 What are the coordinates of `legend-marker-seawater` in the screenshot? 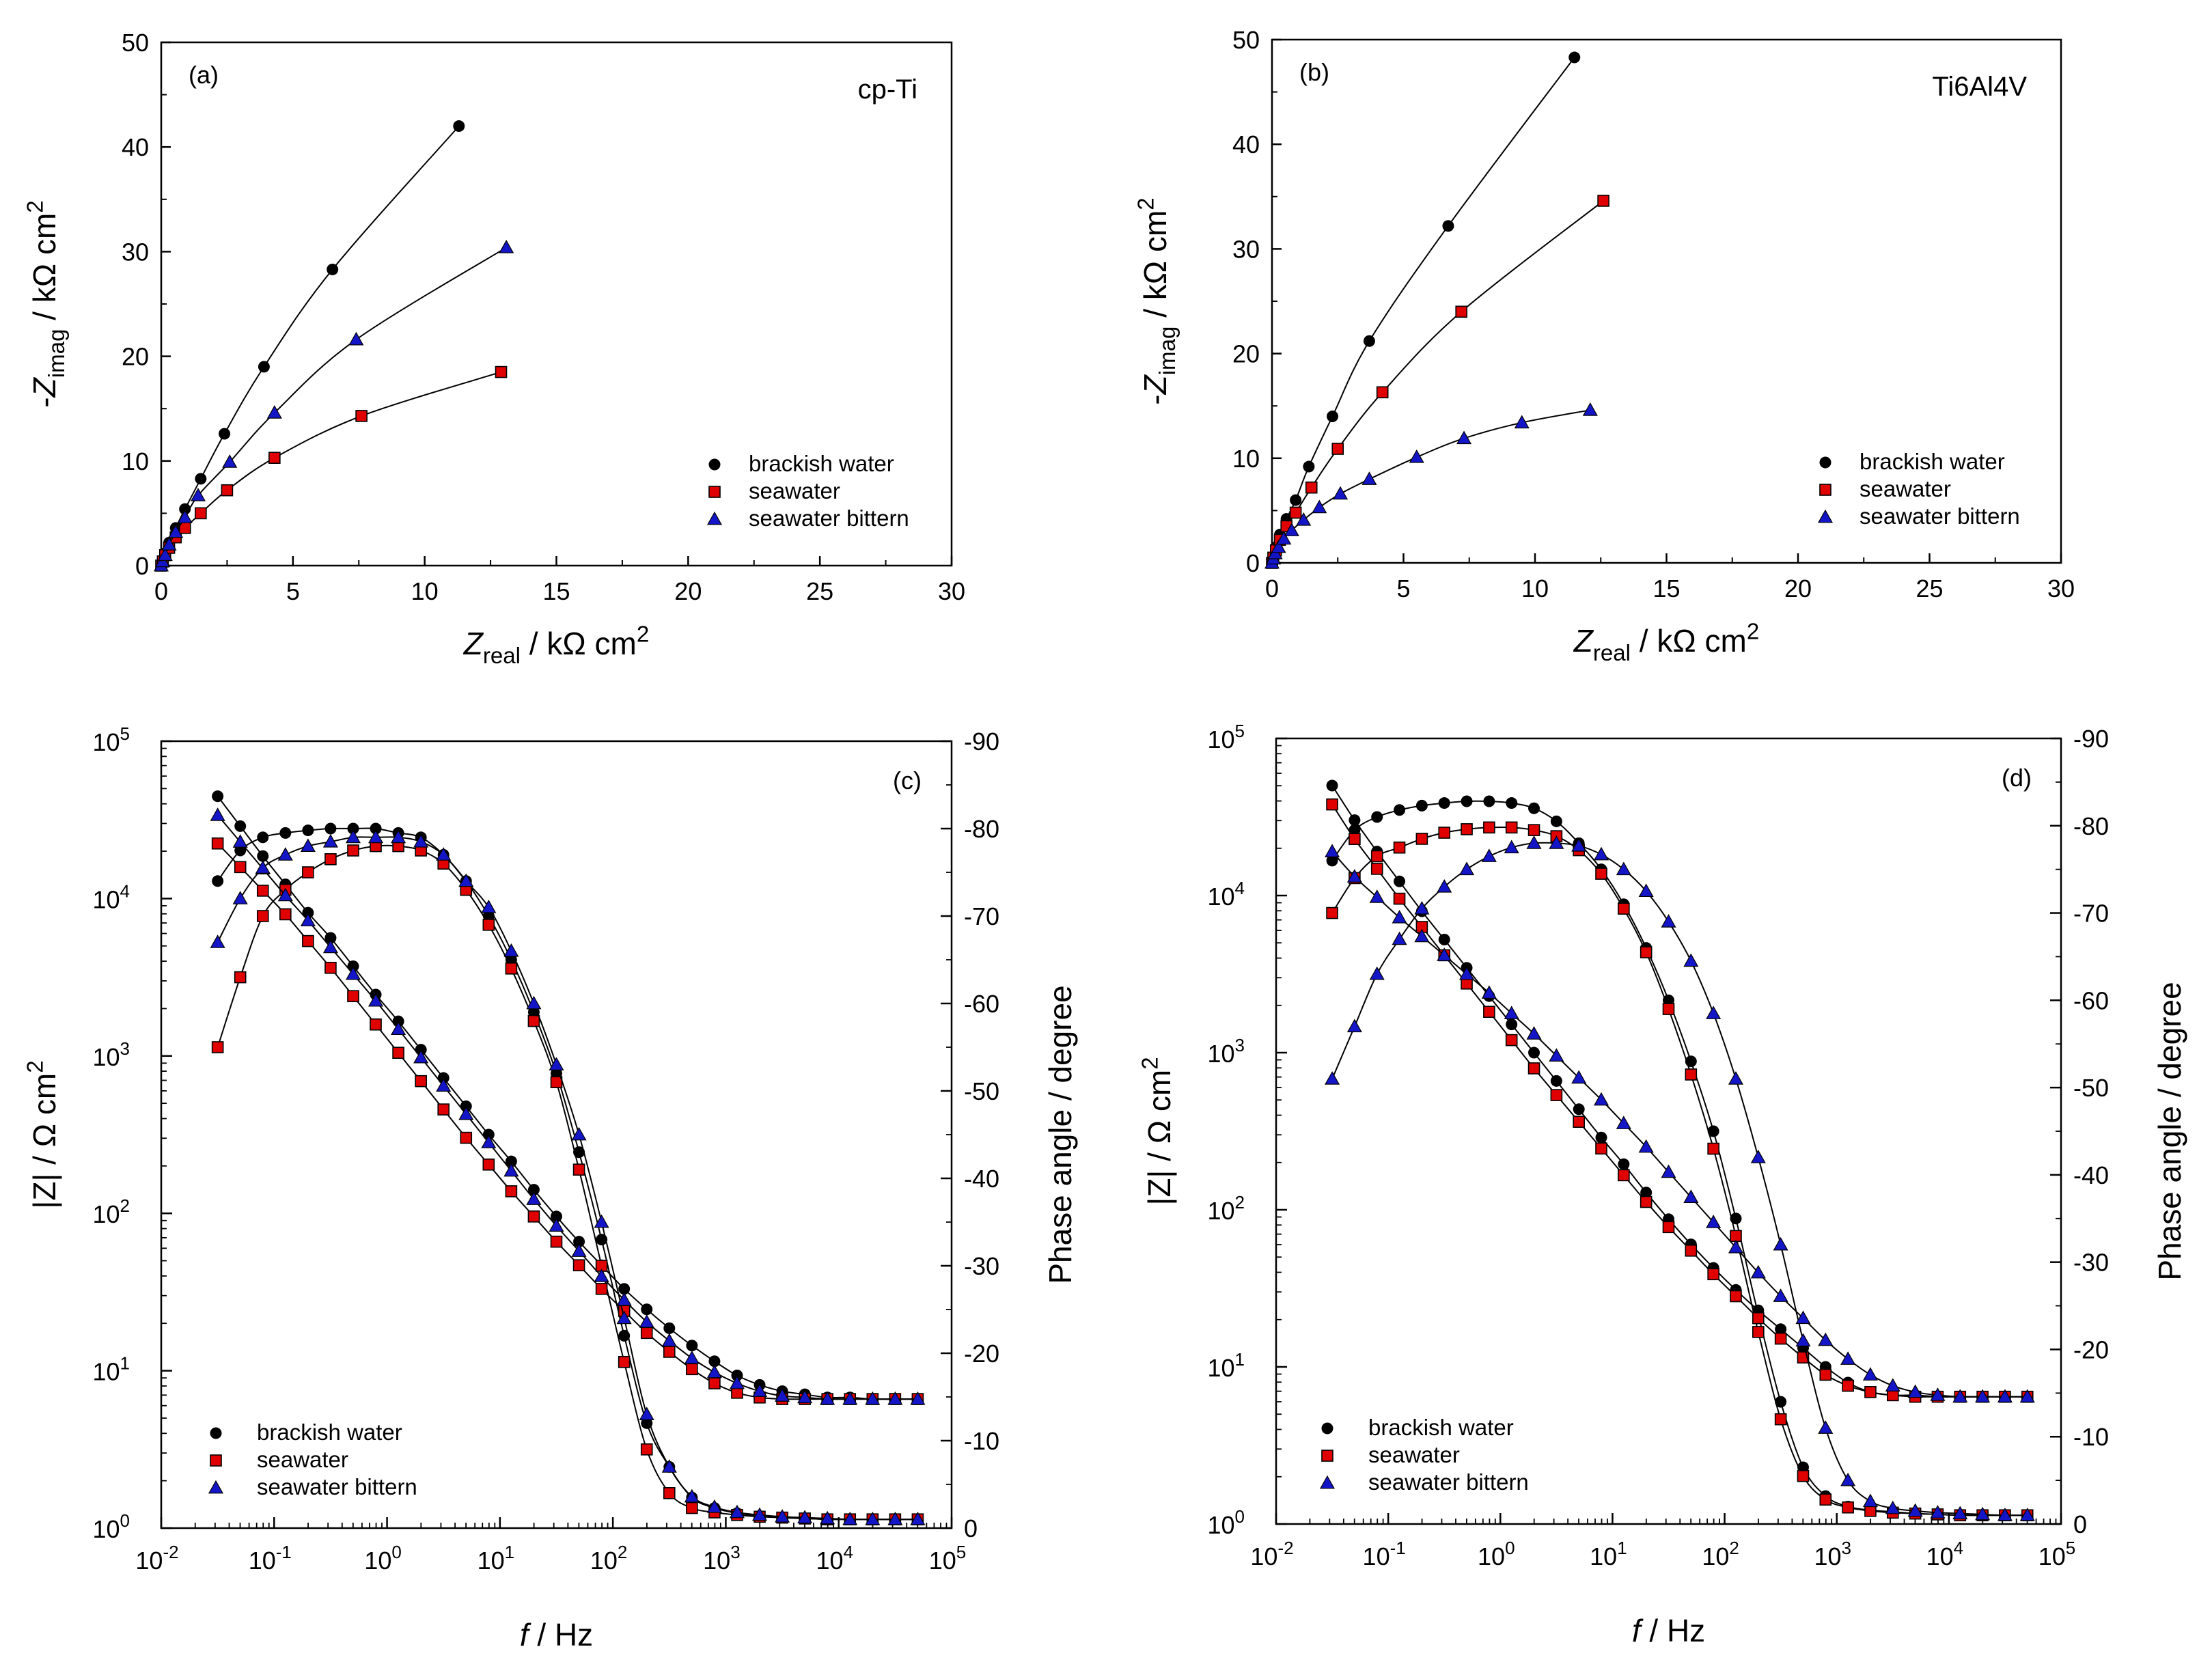 It's located at (714, 492).